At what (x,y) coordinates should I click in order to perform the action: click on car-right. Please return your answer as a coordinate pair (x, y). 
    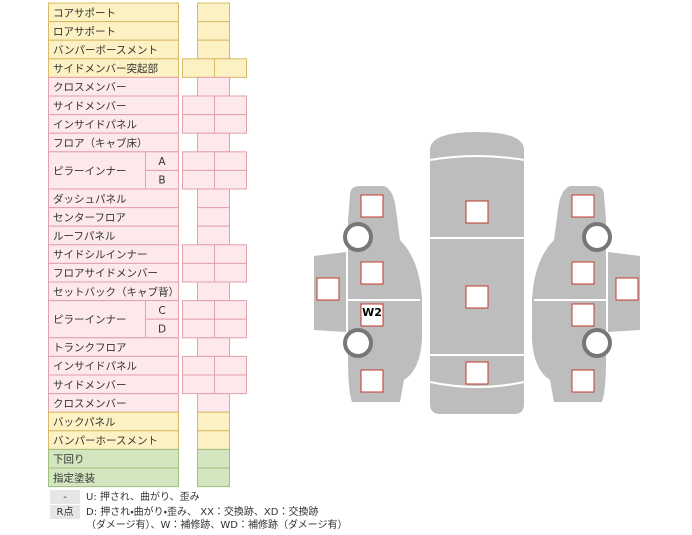
    Looking at the image, I should click on (569, 294).